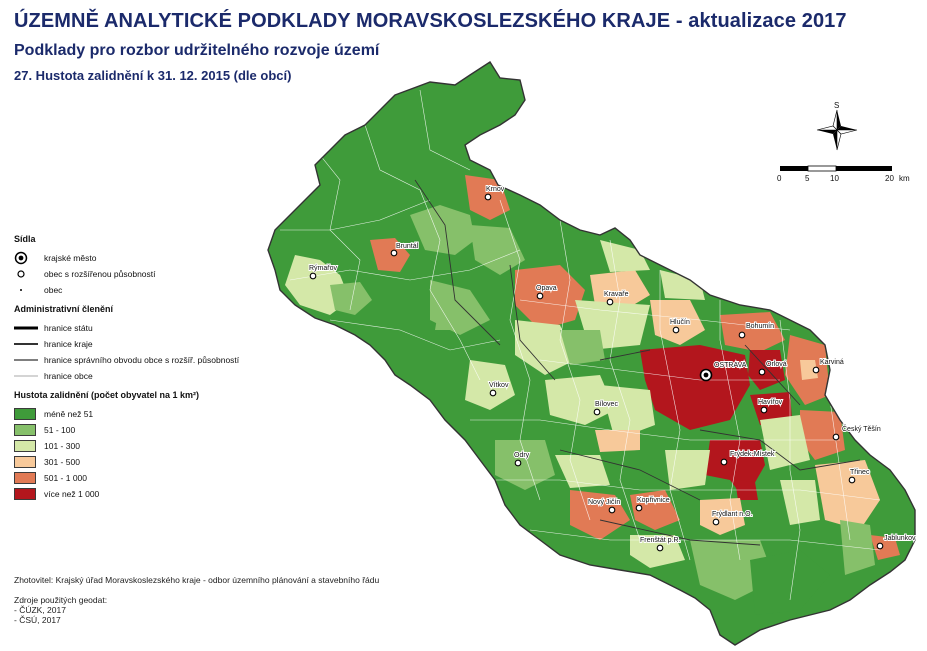 The width and height of the screenshot is (927, 651). I want to click on district-trinec-area, so click(847, 495).